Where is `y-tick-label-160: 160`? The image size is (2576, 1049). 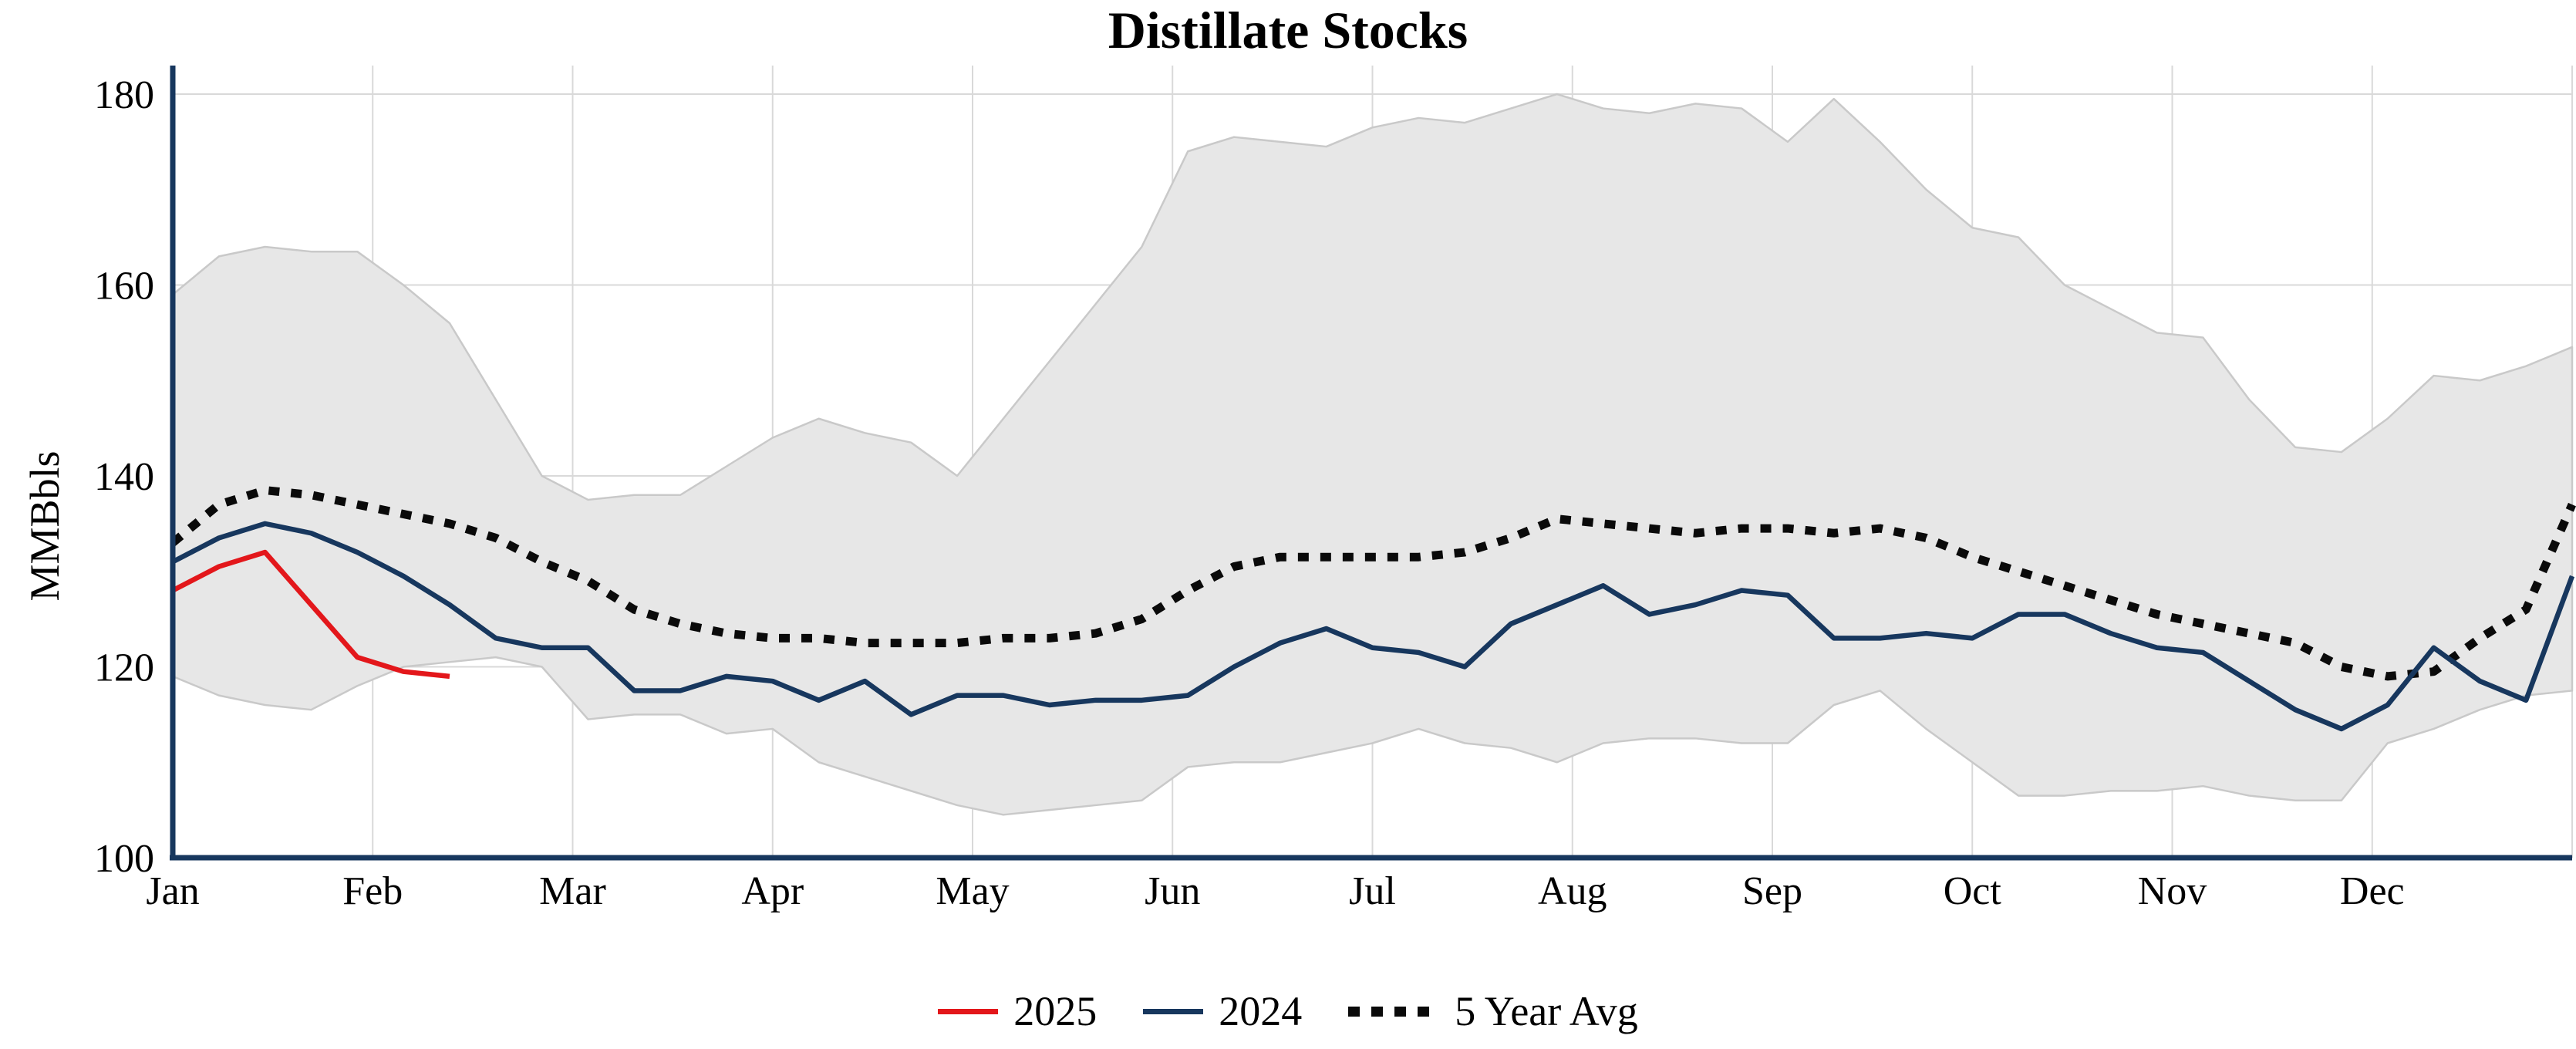 y-tick-label-160: 160 is located at coordinates (124, 287).